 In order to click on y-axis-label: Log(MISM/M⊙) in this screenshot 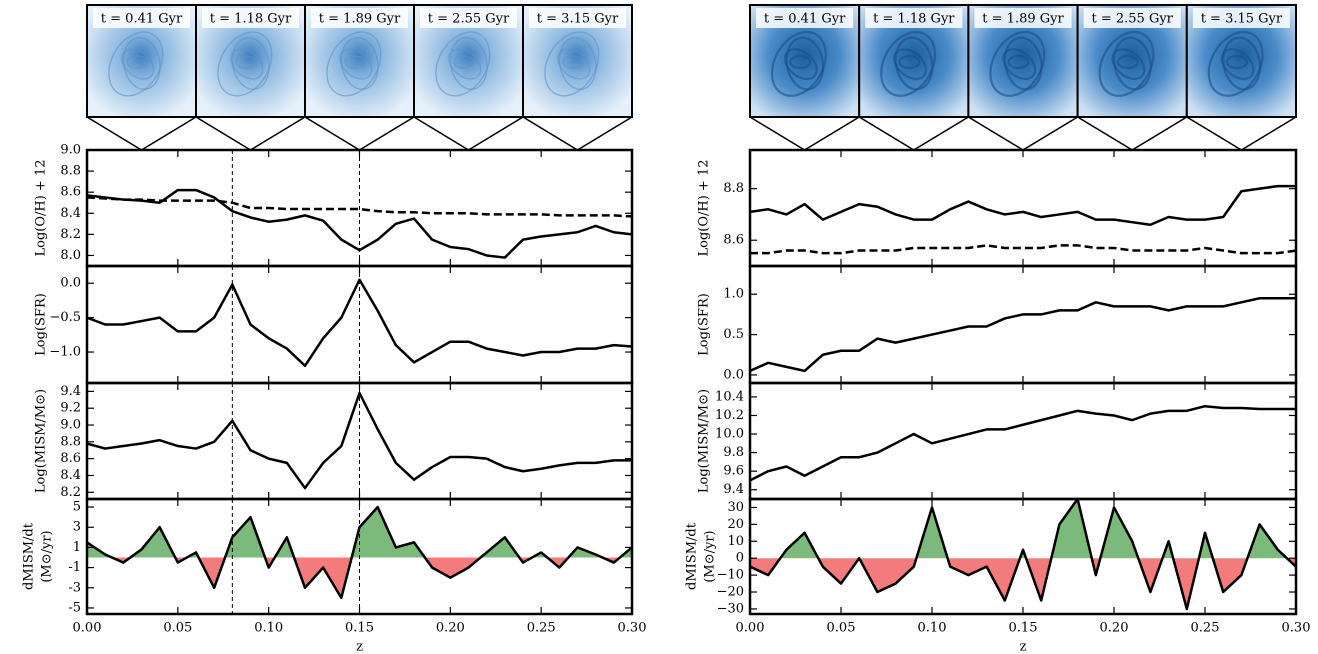, I will do `click(704, 441)`.